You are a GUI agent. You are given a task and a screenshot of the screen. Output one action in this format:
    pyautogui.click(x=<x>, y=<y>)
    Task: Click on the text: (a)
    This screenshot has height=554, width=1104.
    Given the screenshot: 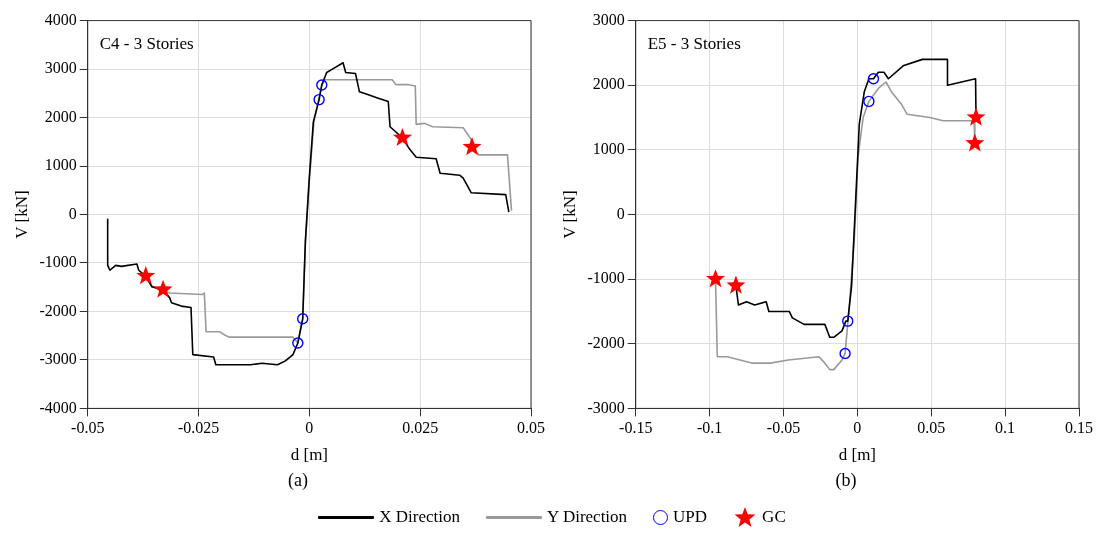 What is the action you would take?
    pyautogui.click(x=298, y=480)
    